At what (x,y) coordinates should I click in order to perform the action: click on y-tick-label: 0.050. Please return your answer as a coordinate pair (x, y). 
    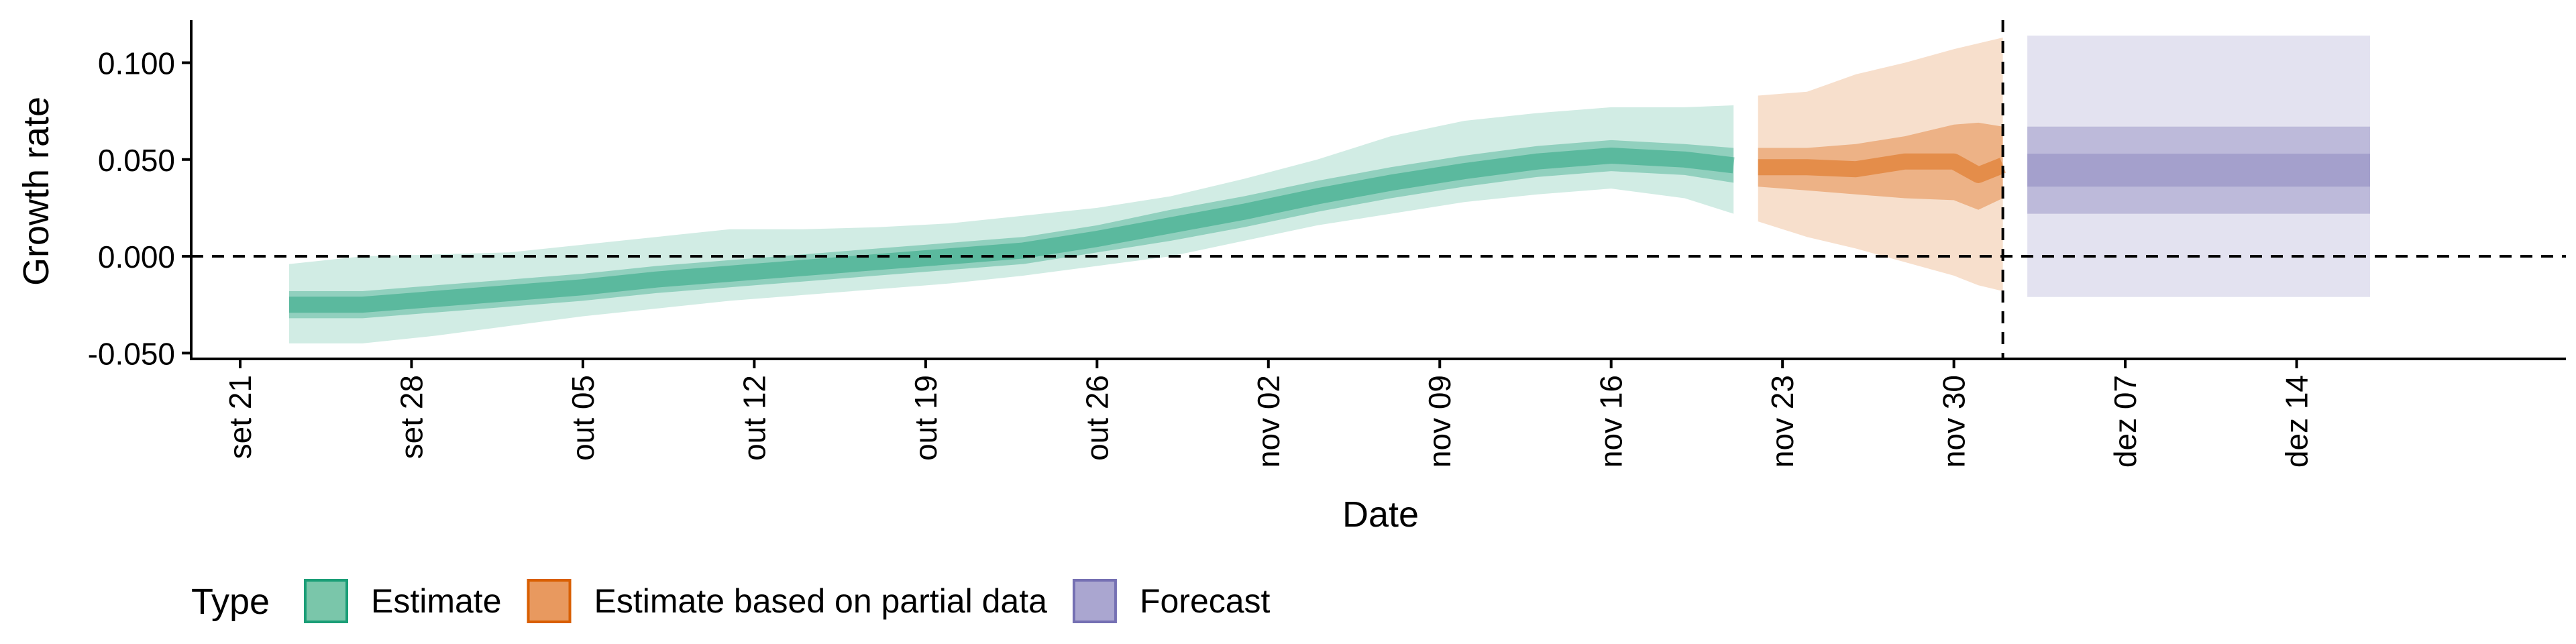
    Looking at the image, I should click on (136, 160).